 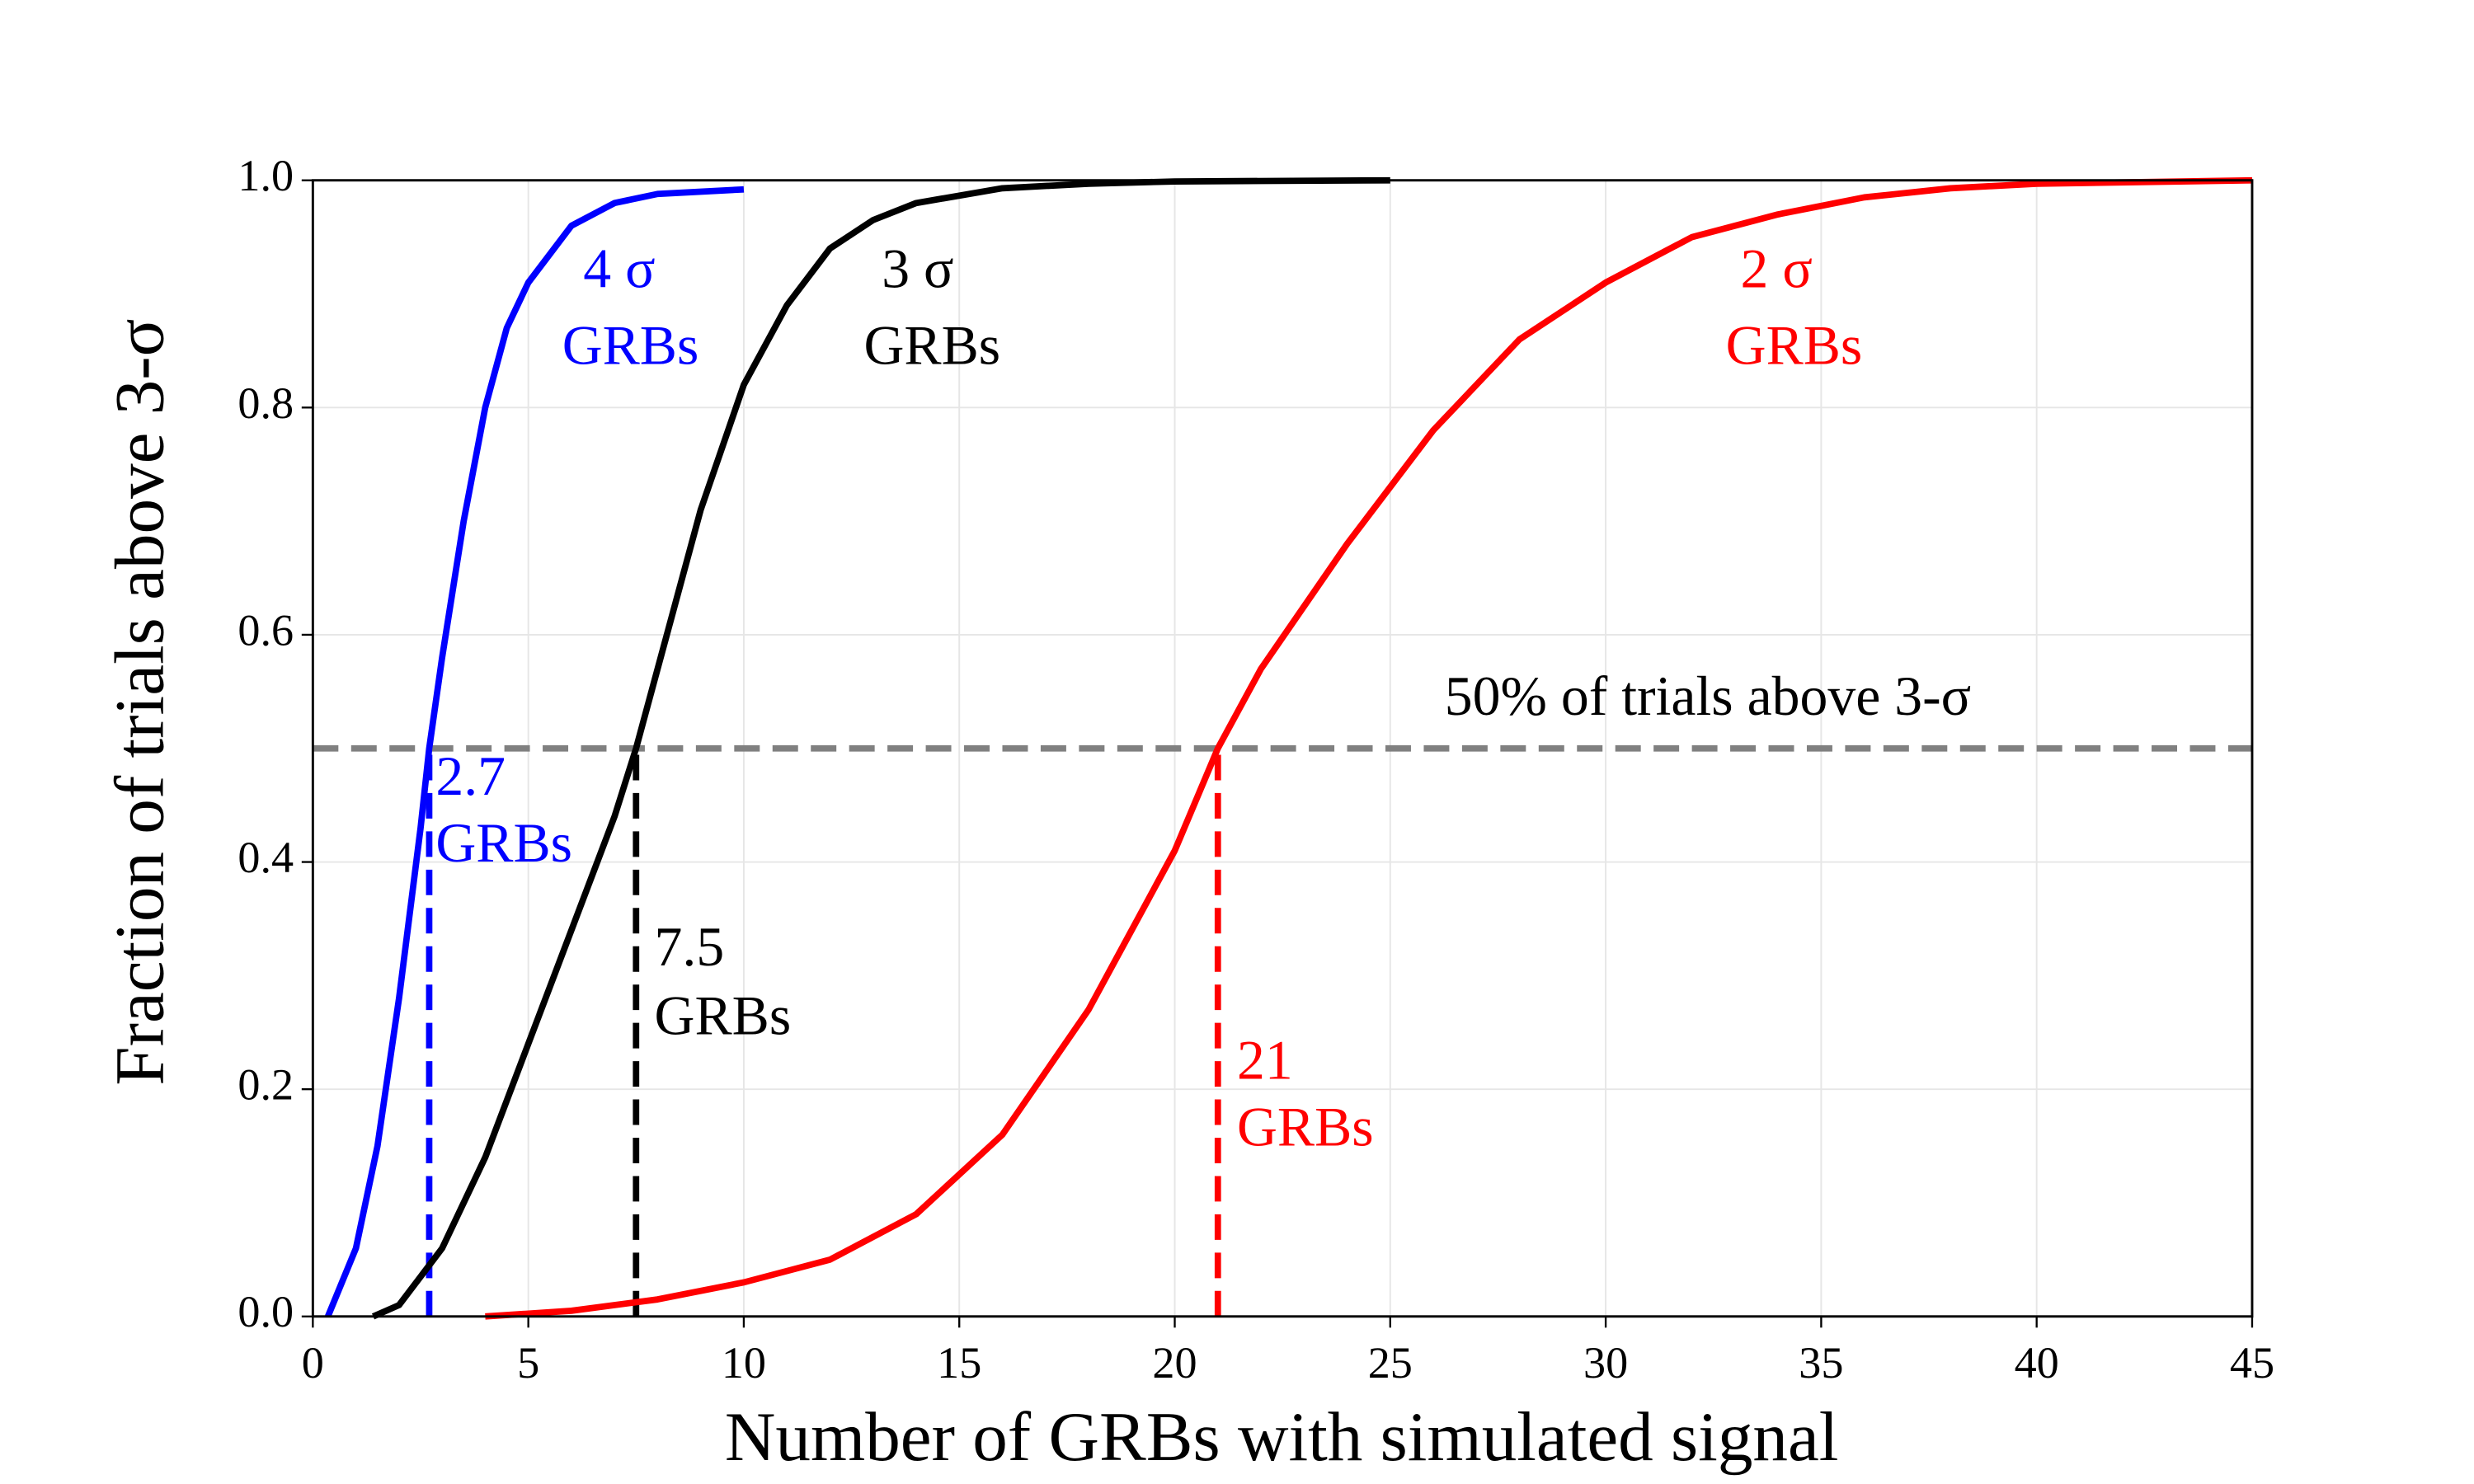 I want to click on x-tick-label: 40, so click(x=2037, y=1363).